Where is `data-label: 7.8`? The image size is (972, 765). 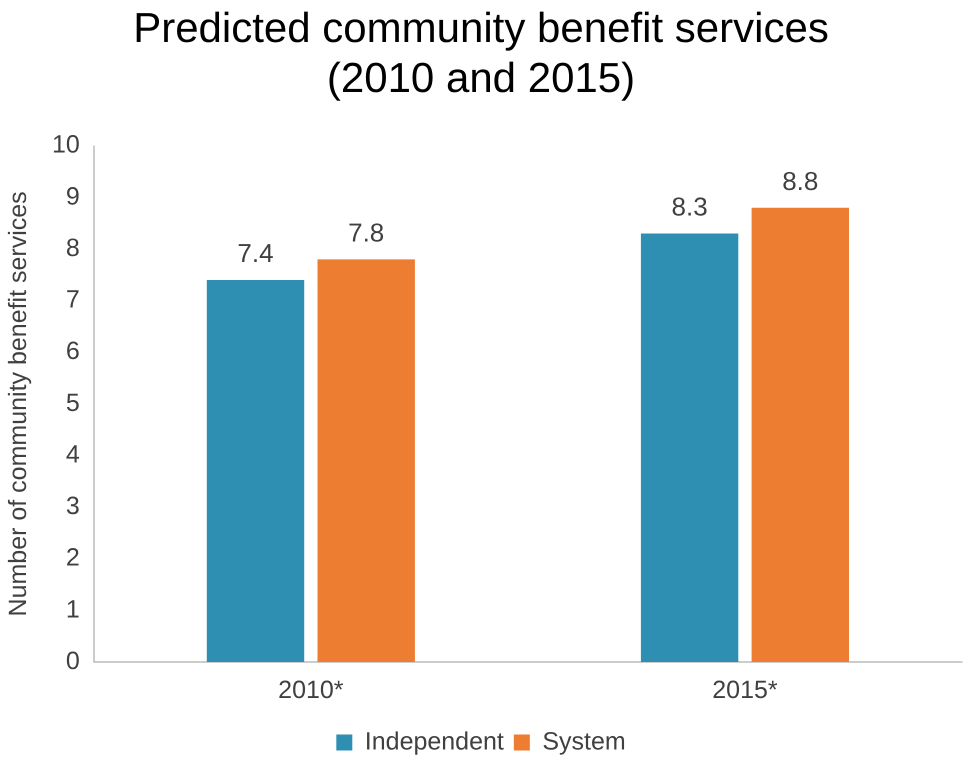 data-label: 7.8 is located at coordinates (366, 233).